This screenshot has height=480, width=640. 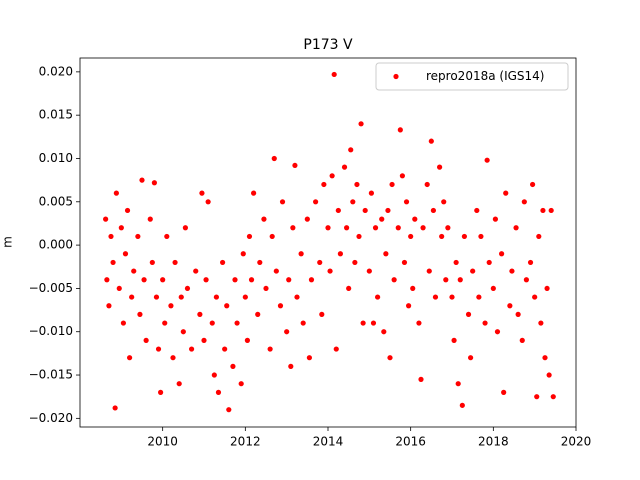 I want to click on chart-title: P173 V, so click(x=328, y=45).